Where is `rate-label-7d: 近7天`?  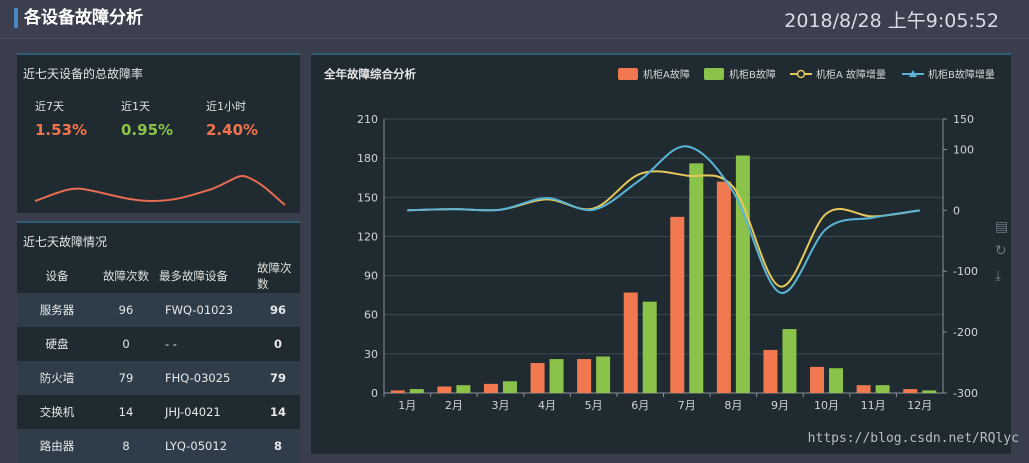
rate-label-7d: 近7天 is located at coordinates (49, 106).